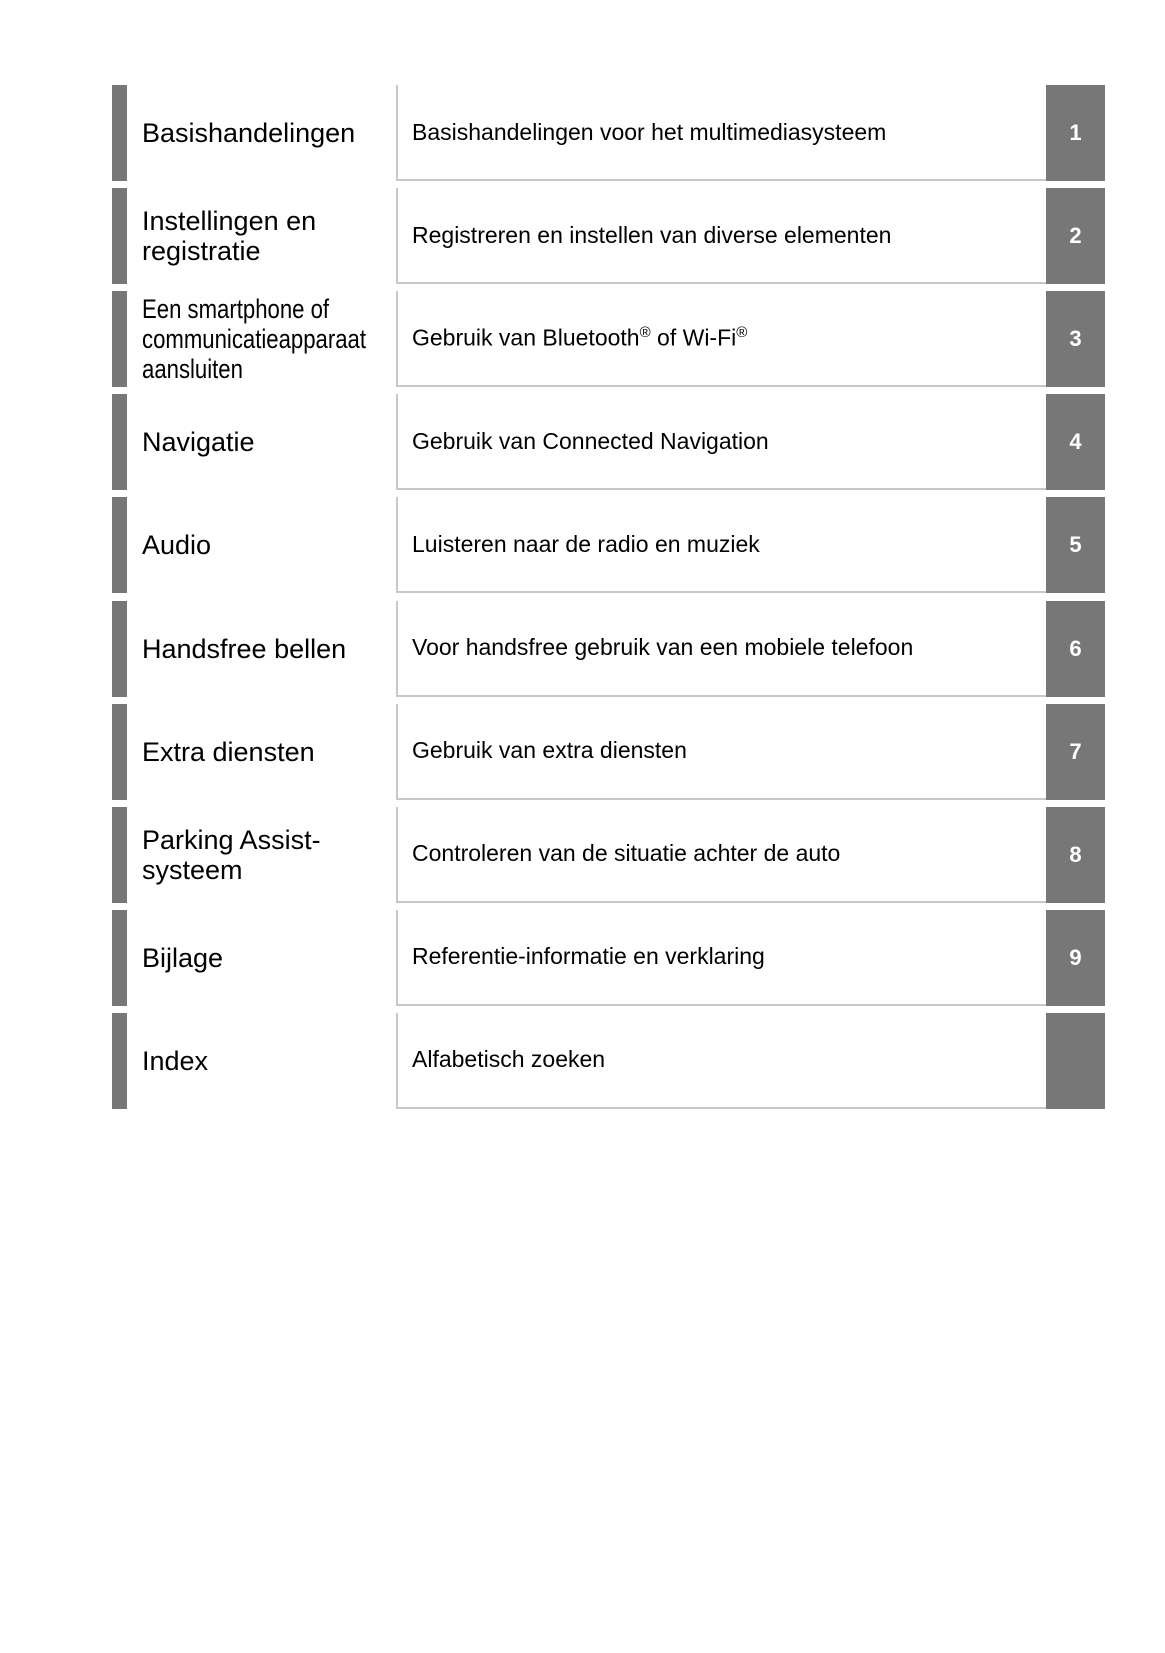 This screenshot has height=1653, width=1165. I want to click on chapter-number-tab: 6, so click(1075, 648).